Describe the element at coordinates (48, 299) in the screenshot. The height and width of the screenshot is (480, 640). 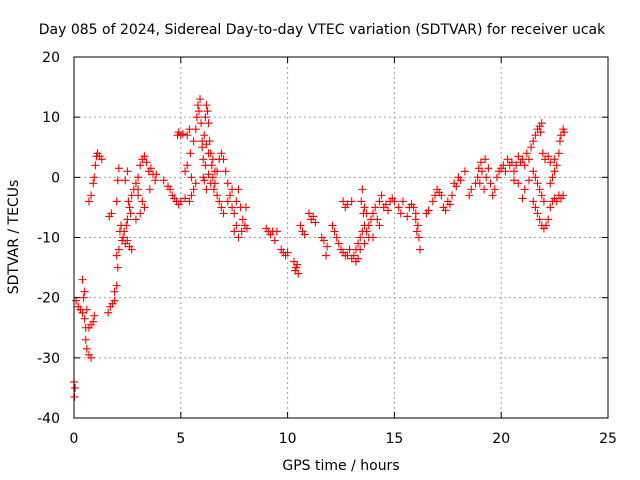
I see `y-tick-label: -20` at that location.